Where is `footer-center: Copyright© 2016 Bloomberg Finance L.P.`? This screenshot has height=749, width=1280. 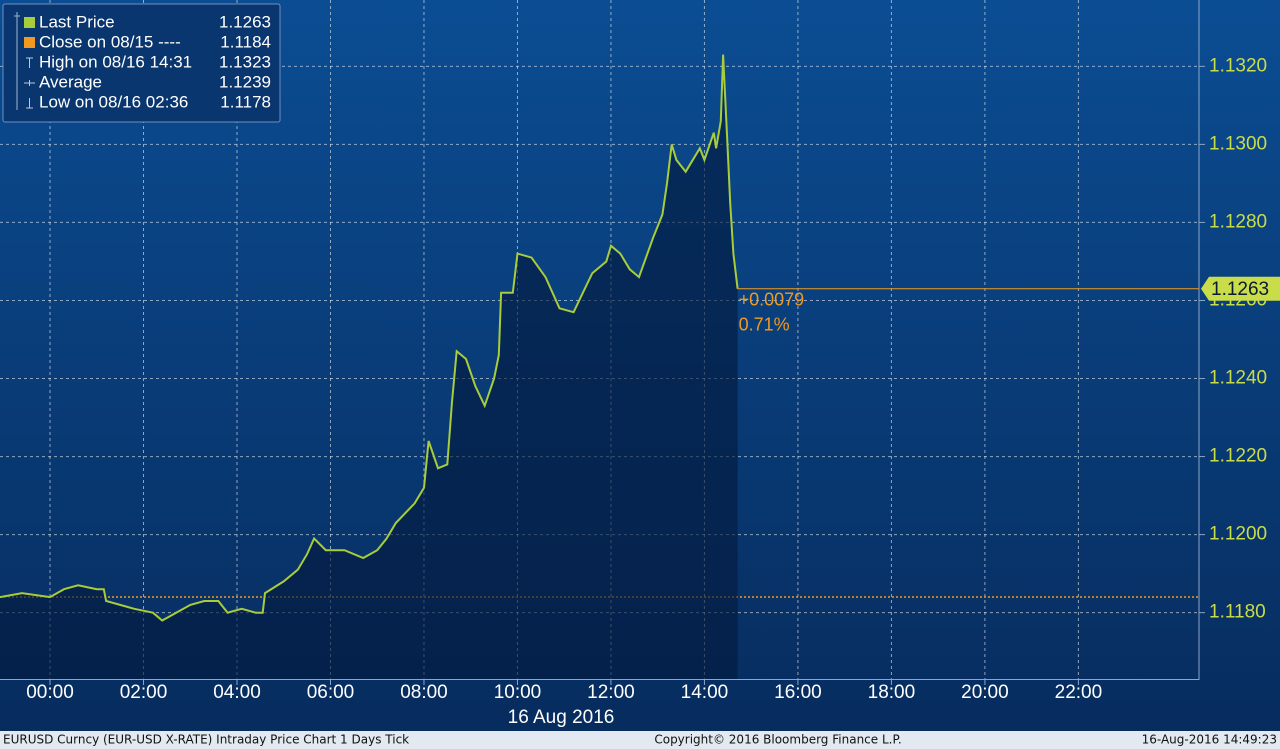
footer-center: Copyright© 2016 Bloomberg Finance L.P. is located at coordinates (777, 740).